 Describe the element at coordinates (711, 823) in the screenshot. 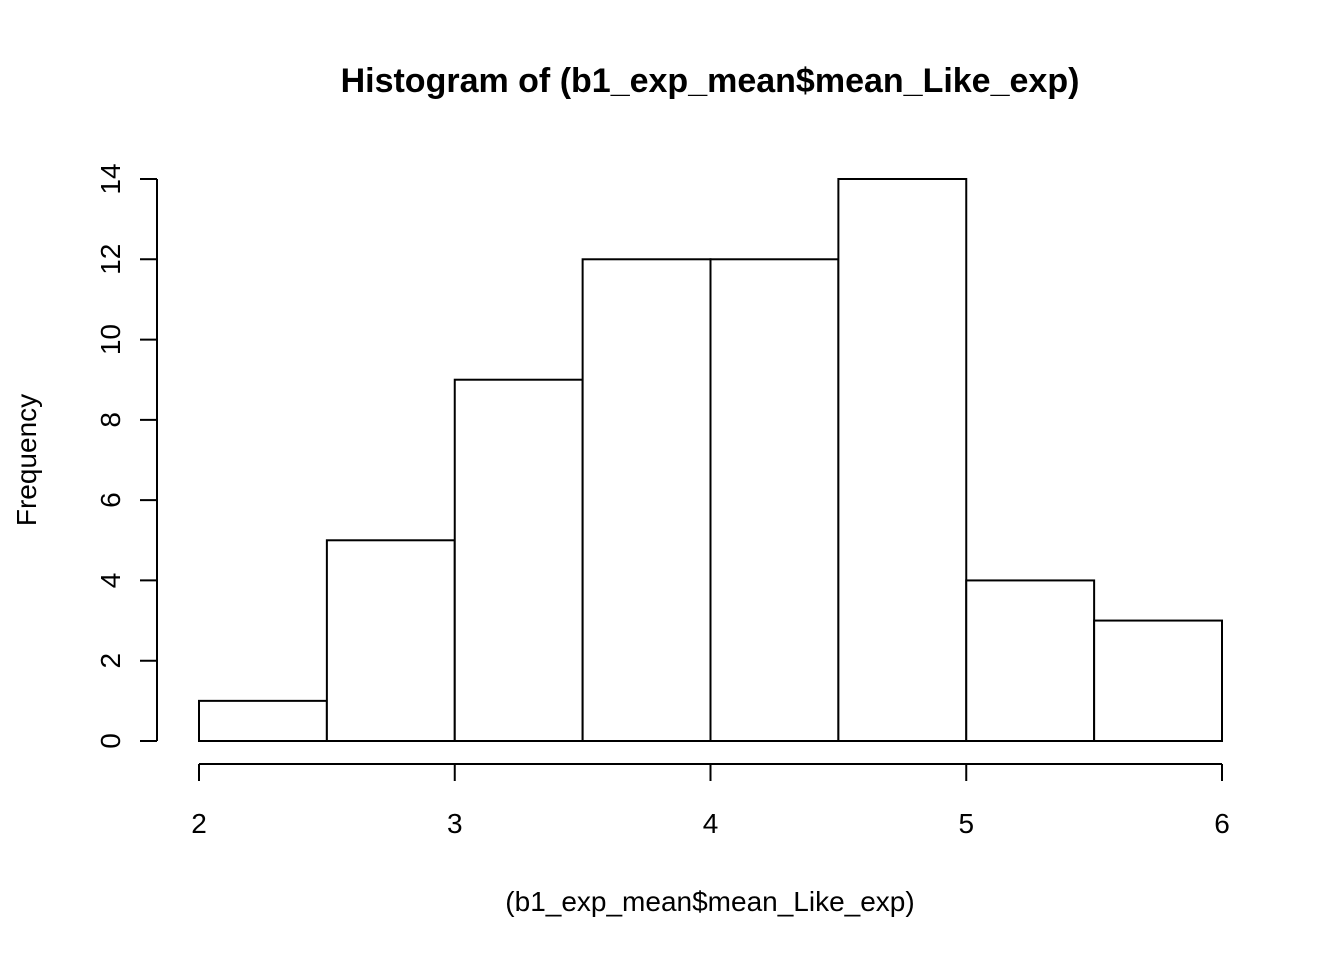

I see `x-tick-label: 4` at that location.